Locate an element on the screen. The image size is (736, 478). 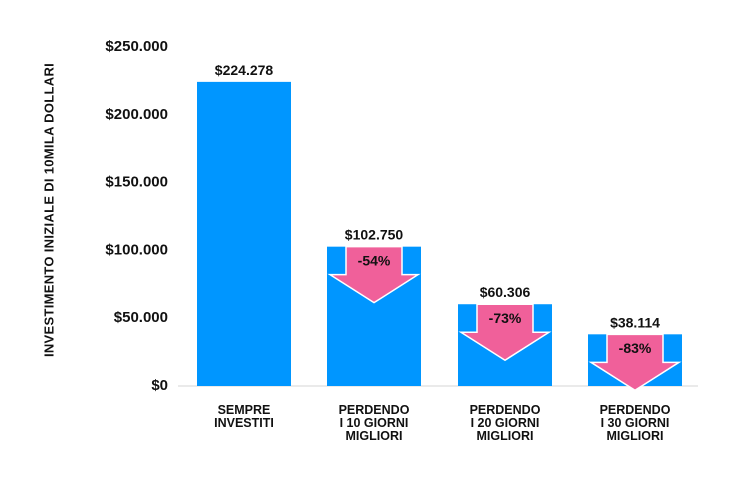
decline-percent-label: -54% is located at coordinates (374, 260).